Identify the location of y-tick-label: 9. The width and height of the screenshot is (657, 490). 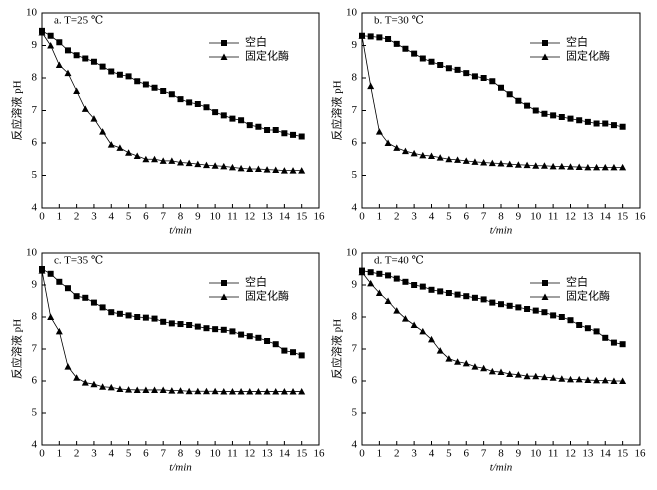
(35, 285).